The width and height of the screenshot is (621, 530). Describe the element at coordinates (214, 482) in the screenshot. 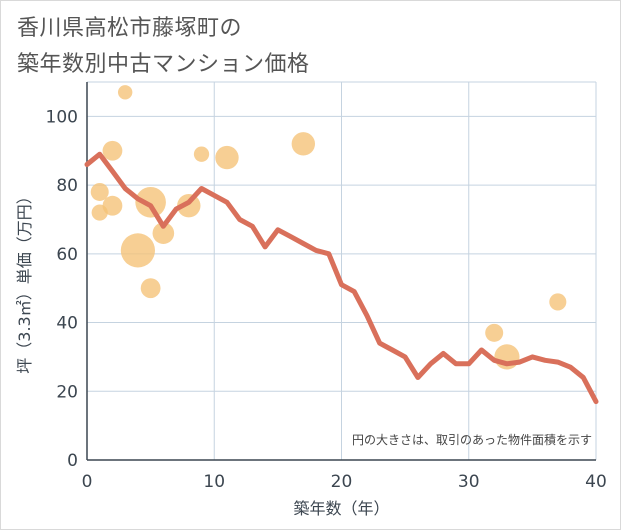

I see `x-tick-label: 10` at that location.